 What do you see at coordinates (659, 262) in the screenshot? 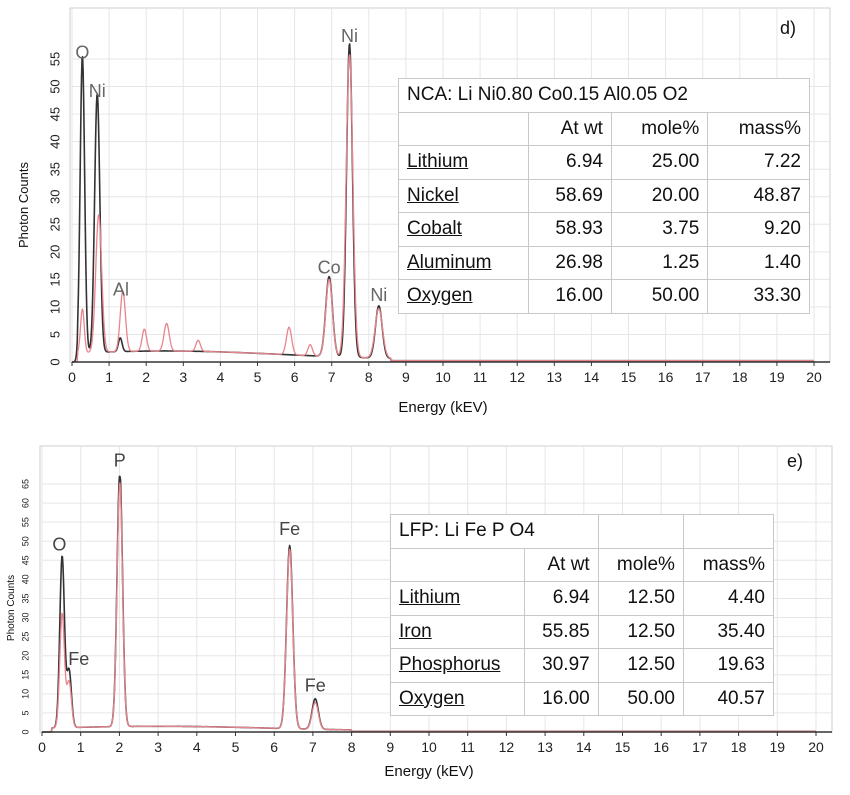
I see `mole-value: 1.25` at bounding box center [659, 262].